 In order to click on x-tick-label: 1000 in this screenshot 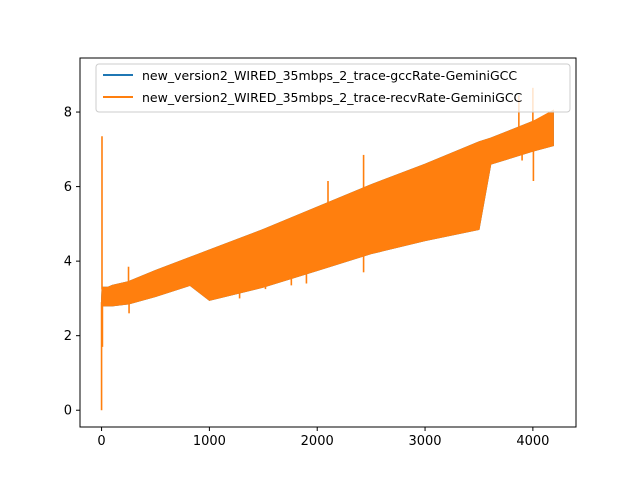, I will do `click(209, 441)`.